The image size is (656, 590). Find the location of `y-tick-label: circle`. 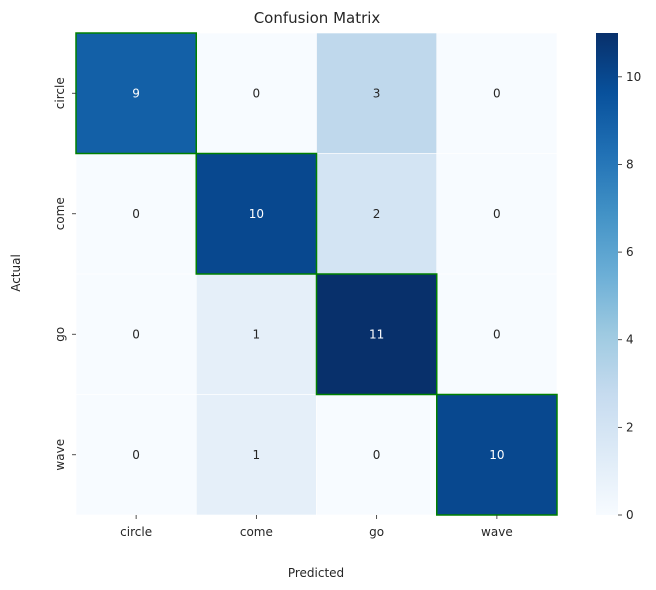

y-tick-label: circle is located at coordinates (60, 93).